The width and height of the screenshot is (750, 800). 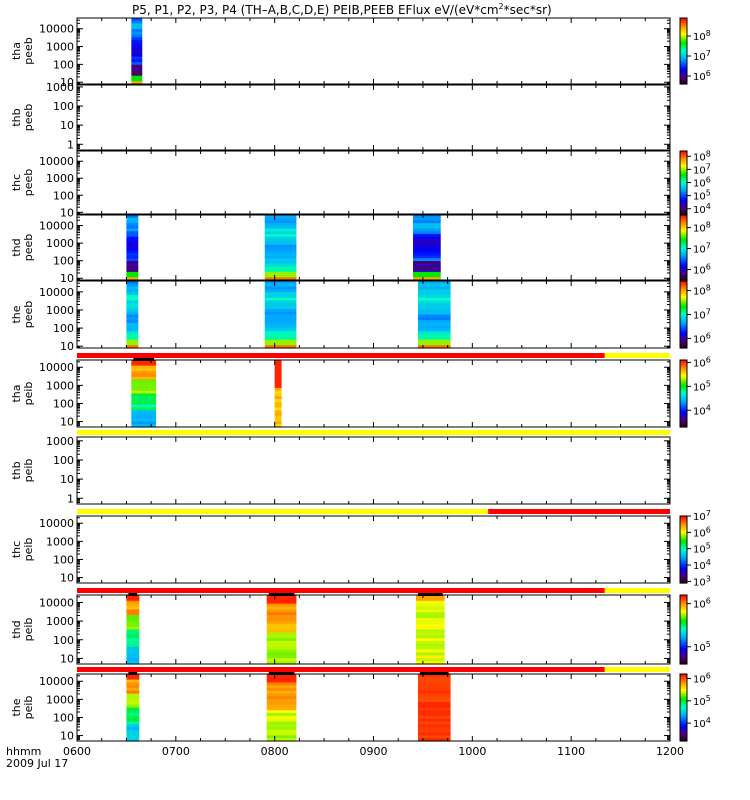 I want to click on panel-tha-peeb: 10⁶ 10⁷ 10⁸, so click(x=393, y=51).